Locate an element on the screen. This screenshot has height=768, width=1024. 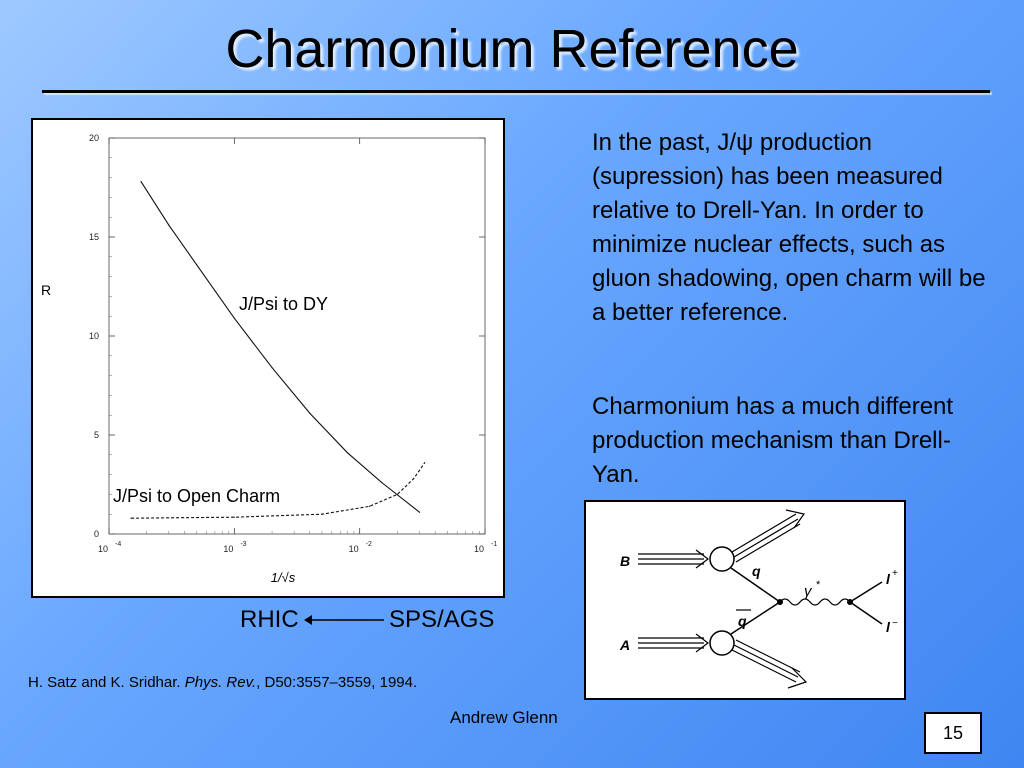
citation-authors: H. Satz and K. Sridhar. is located at coordinates (106, 682).